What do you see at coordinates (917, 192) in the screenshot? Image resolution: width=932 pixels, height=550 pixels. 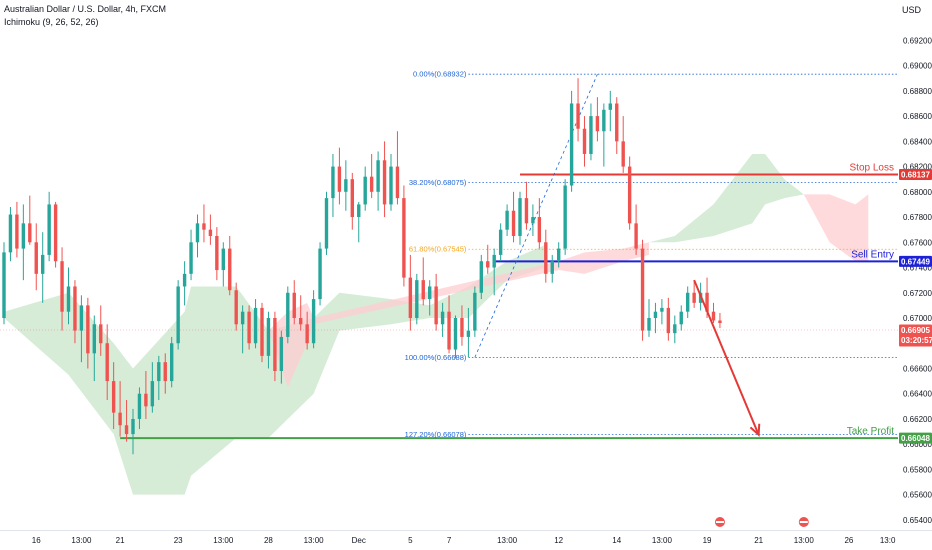 I see `y-tick-label: 0.68000` at bounding box center [917, 192].